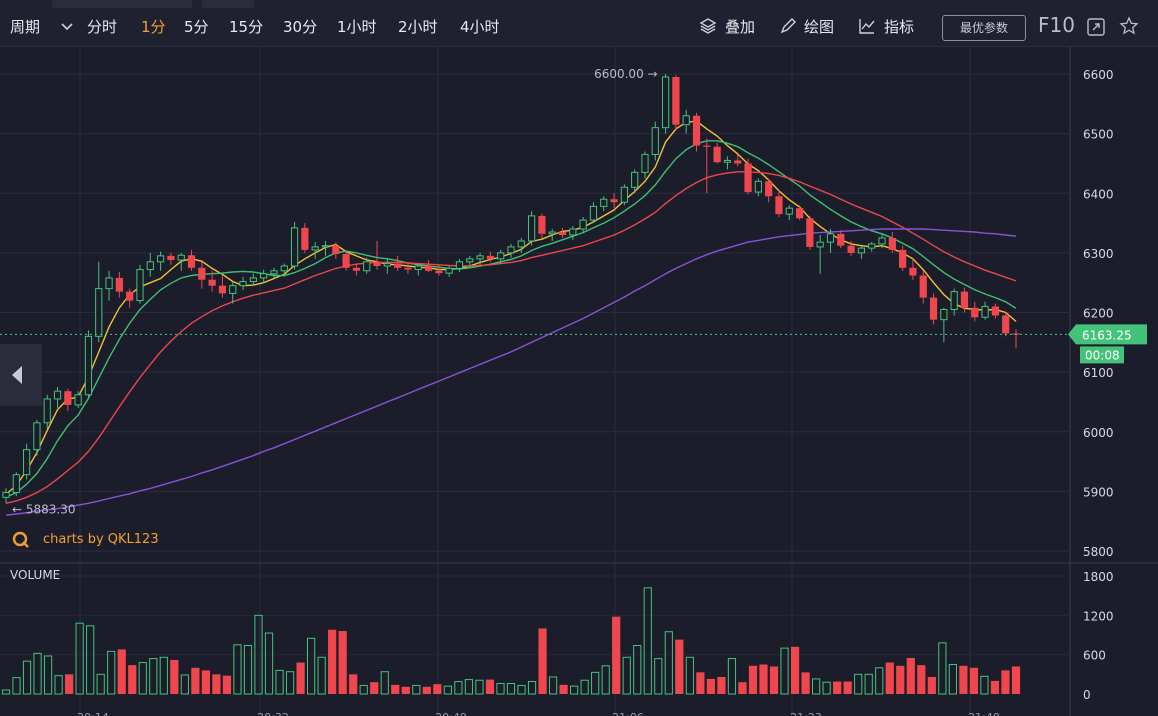 Image resolution: width=1158 pixels, height=716 pixels. What do you see at coordinates (153, 27) in the screenshot?
I see `interval-tab-active: 1分` at bounding box center [153, 27].